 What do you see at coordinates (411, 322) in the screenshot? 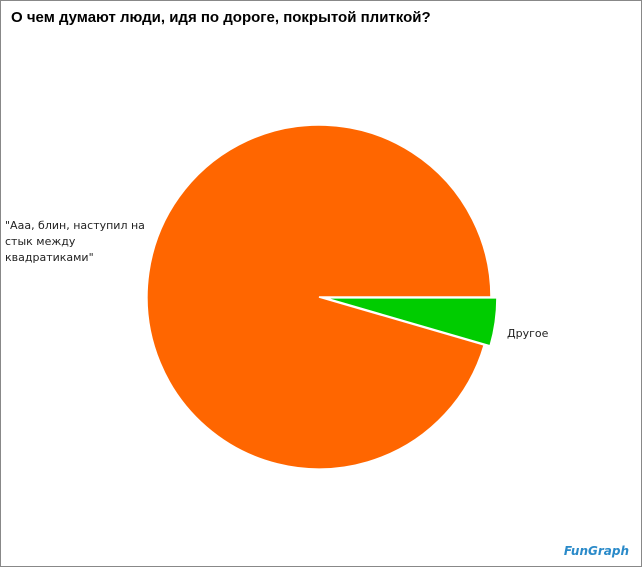
I see `pie-slice` at bounding box center [411, 322].